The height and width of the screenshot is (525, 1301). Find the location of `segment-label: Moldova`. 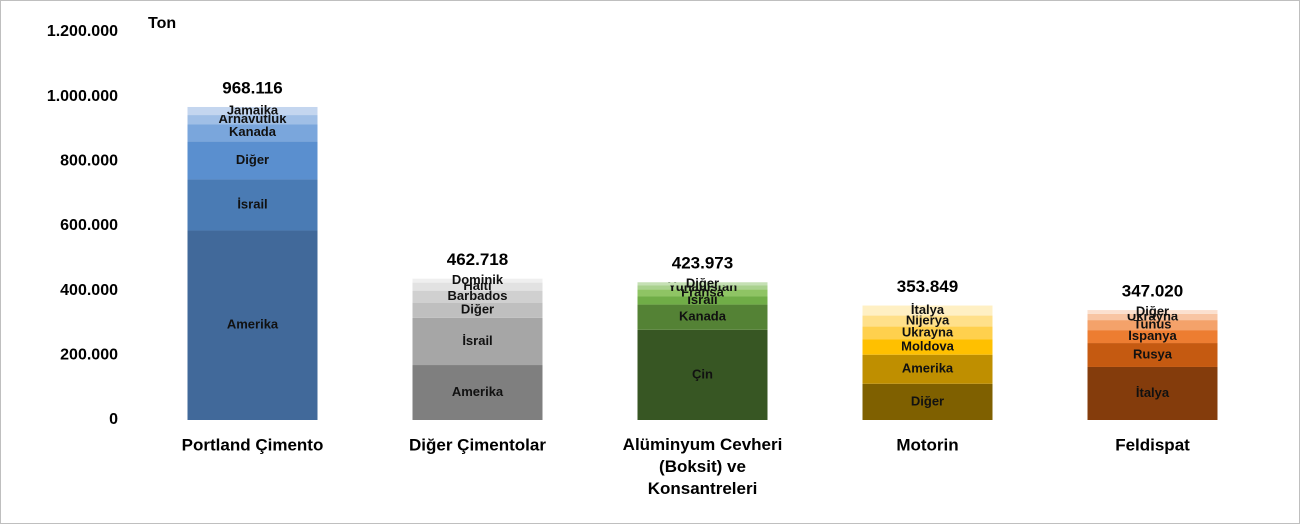

segment-label: Moldova is located at coordinates (927, 346).